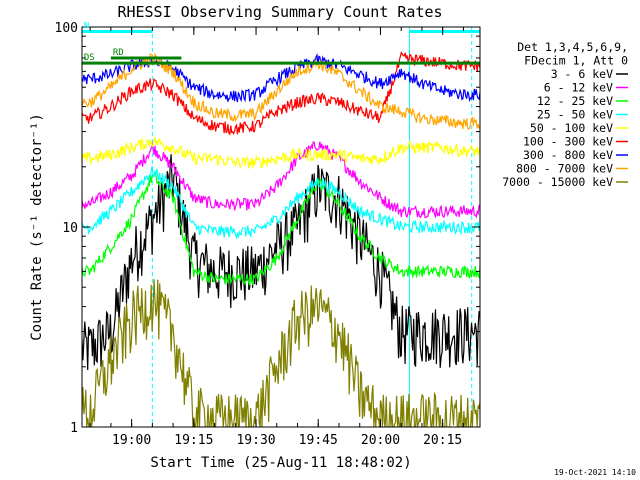 The image size is (640, 480). Describe the element at coordinates (578, 88) in the screenshot. I see `legend-label-1: 6 - 12 keV` at that location.